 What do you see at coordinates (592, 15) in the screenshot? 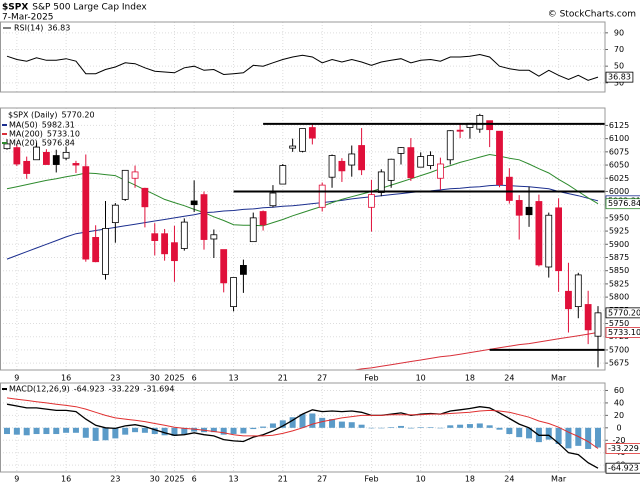
I see `credit: © StockCharts.com` at bounding box center [592, 15].